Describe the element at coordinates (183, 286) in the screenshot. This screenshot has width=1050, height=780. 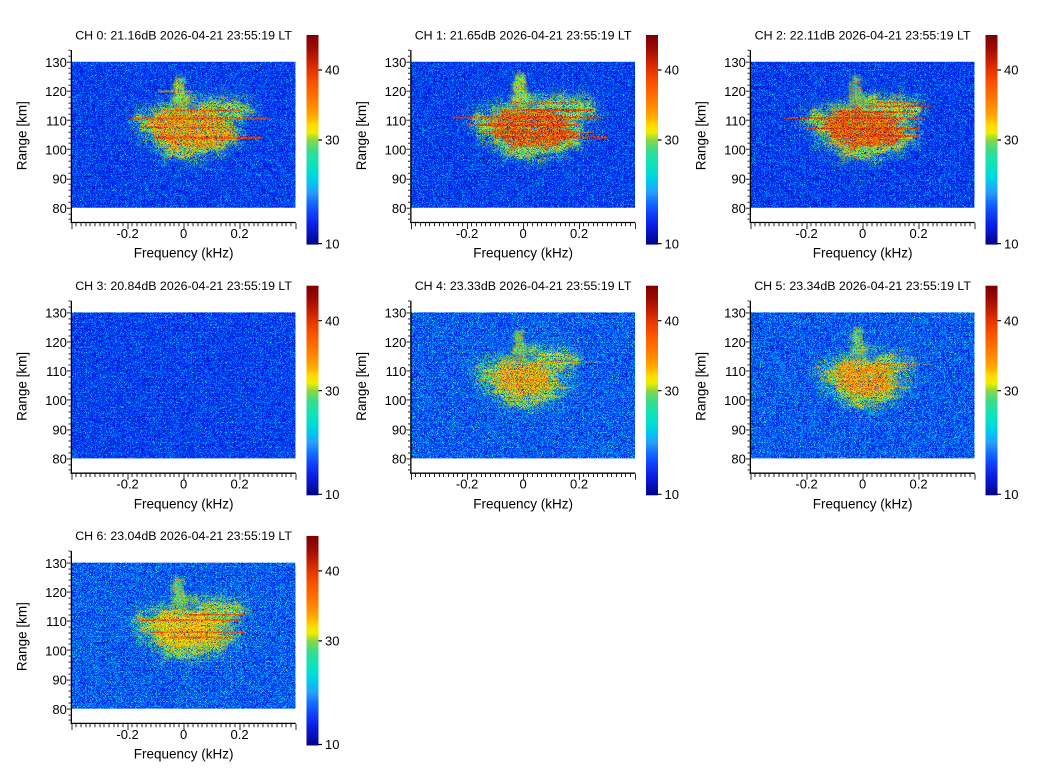
I see `svg-text:CH 3: 20.84dB 2026-04-21 23:55: CH 3: 20.84dB 2026-04-21 23:55:19 LT` at that location.